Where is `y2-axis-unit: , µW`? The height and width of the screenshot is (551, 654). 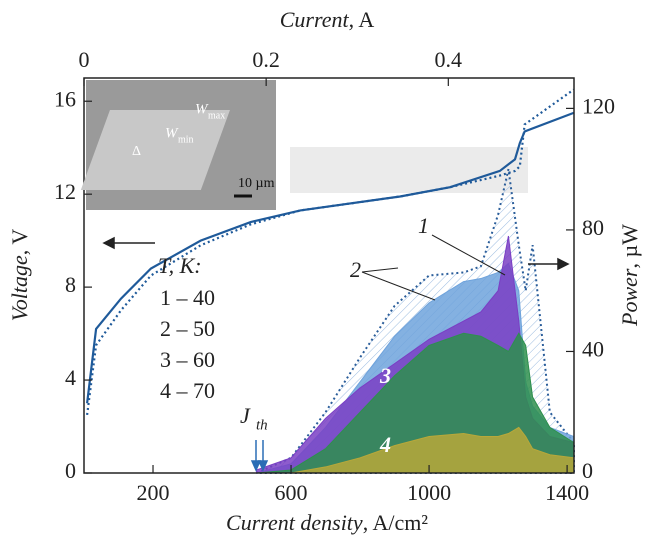
y2-axis-unit: , µW is located at coordinates (629, 246).